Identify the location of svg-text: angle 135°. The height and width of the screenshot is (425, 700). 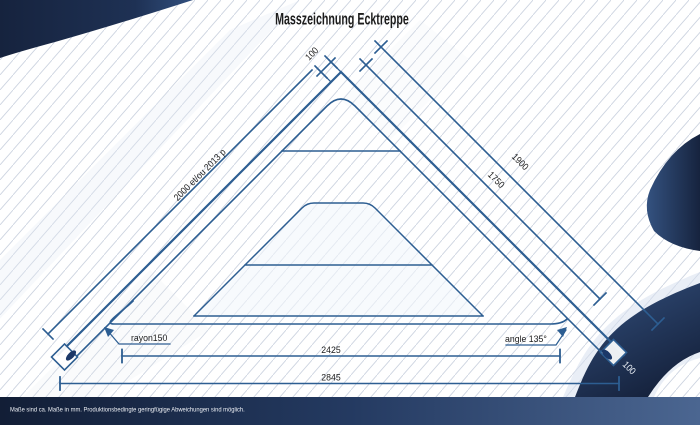
(526, 339).